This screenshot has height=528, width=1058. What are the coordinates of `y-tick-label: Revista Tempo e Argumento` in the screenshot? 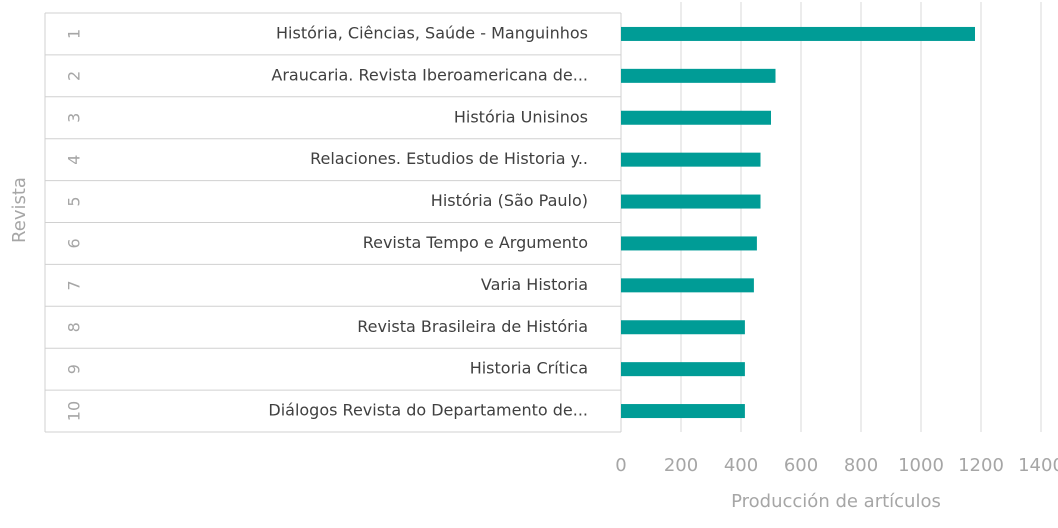 It's located at (475, 242).